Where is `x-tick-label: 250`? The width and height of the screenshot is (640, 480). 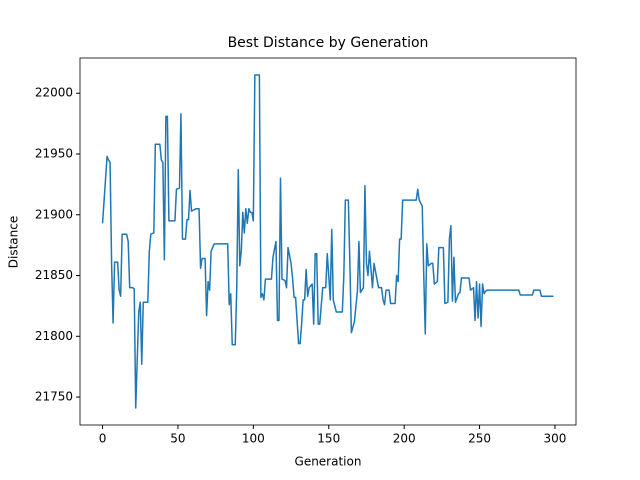
x-tick-label: 250 is located at coordinates (479, 439).